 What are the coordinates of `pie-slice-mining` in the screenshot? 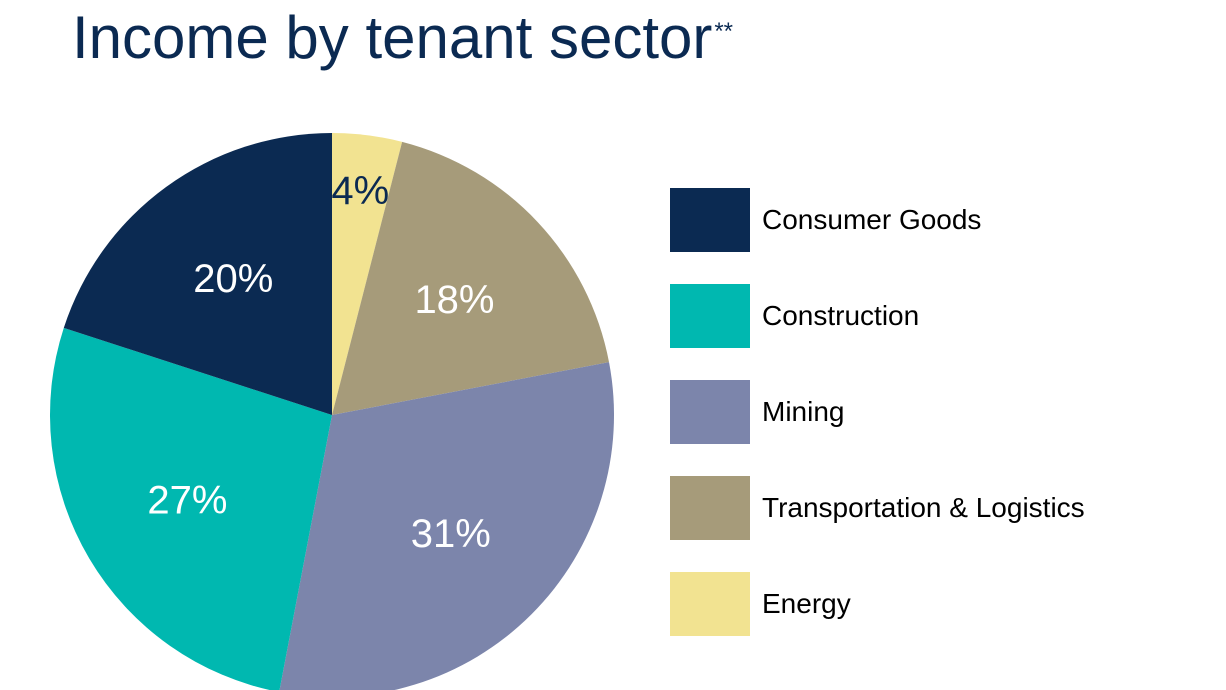 It's located at (447, 526).